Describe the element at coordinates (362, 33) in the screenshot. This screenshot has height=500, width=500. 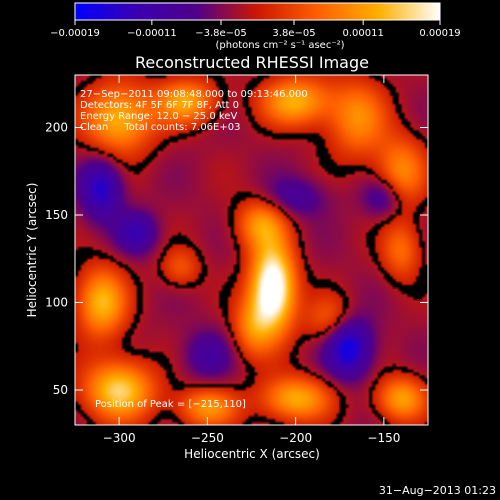
I see `colorbar-tick-label: 0.00011` at that location.